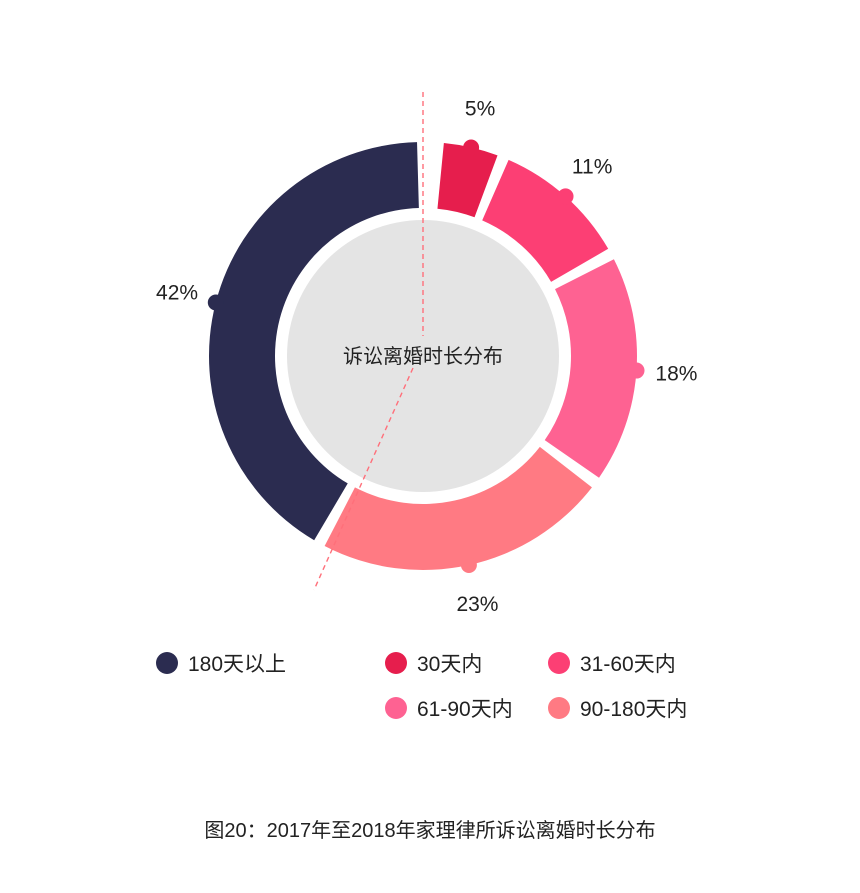  What do you see at coordinates (592, 167) in the screenshot?
I see `data-label-1: 11%` at bounding box center [592, 167].